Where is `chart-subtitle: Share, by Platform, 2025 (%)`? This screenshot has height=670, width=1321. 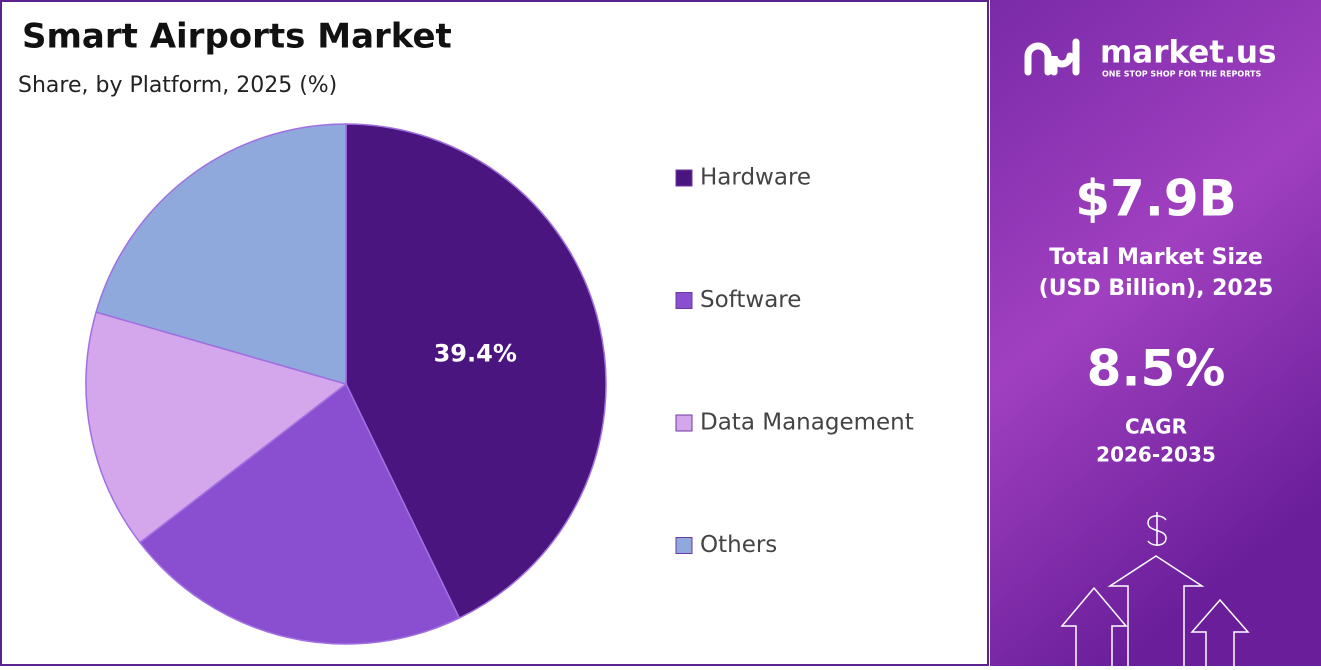 chart-subtitle: Share, by Platform, 2025 (%) is located at coordinates (177, 85).